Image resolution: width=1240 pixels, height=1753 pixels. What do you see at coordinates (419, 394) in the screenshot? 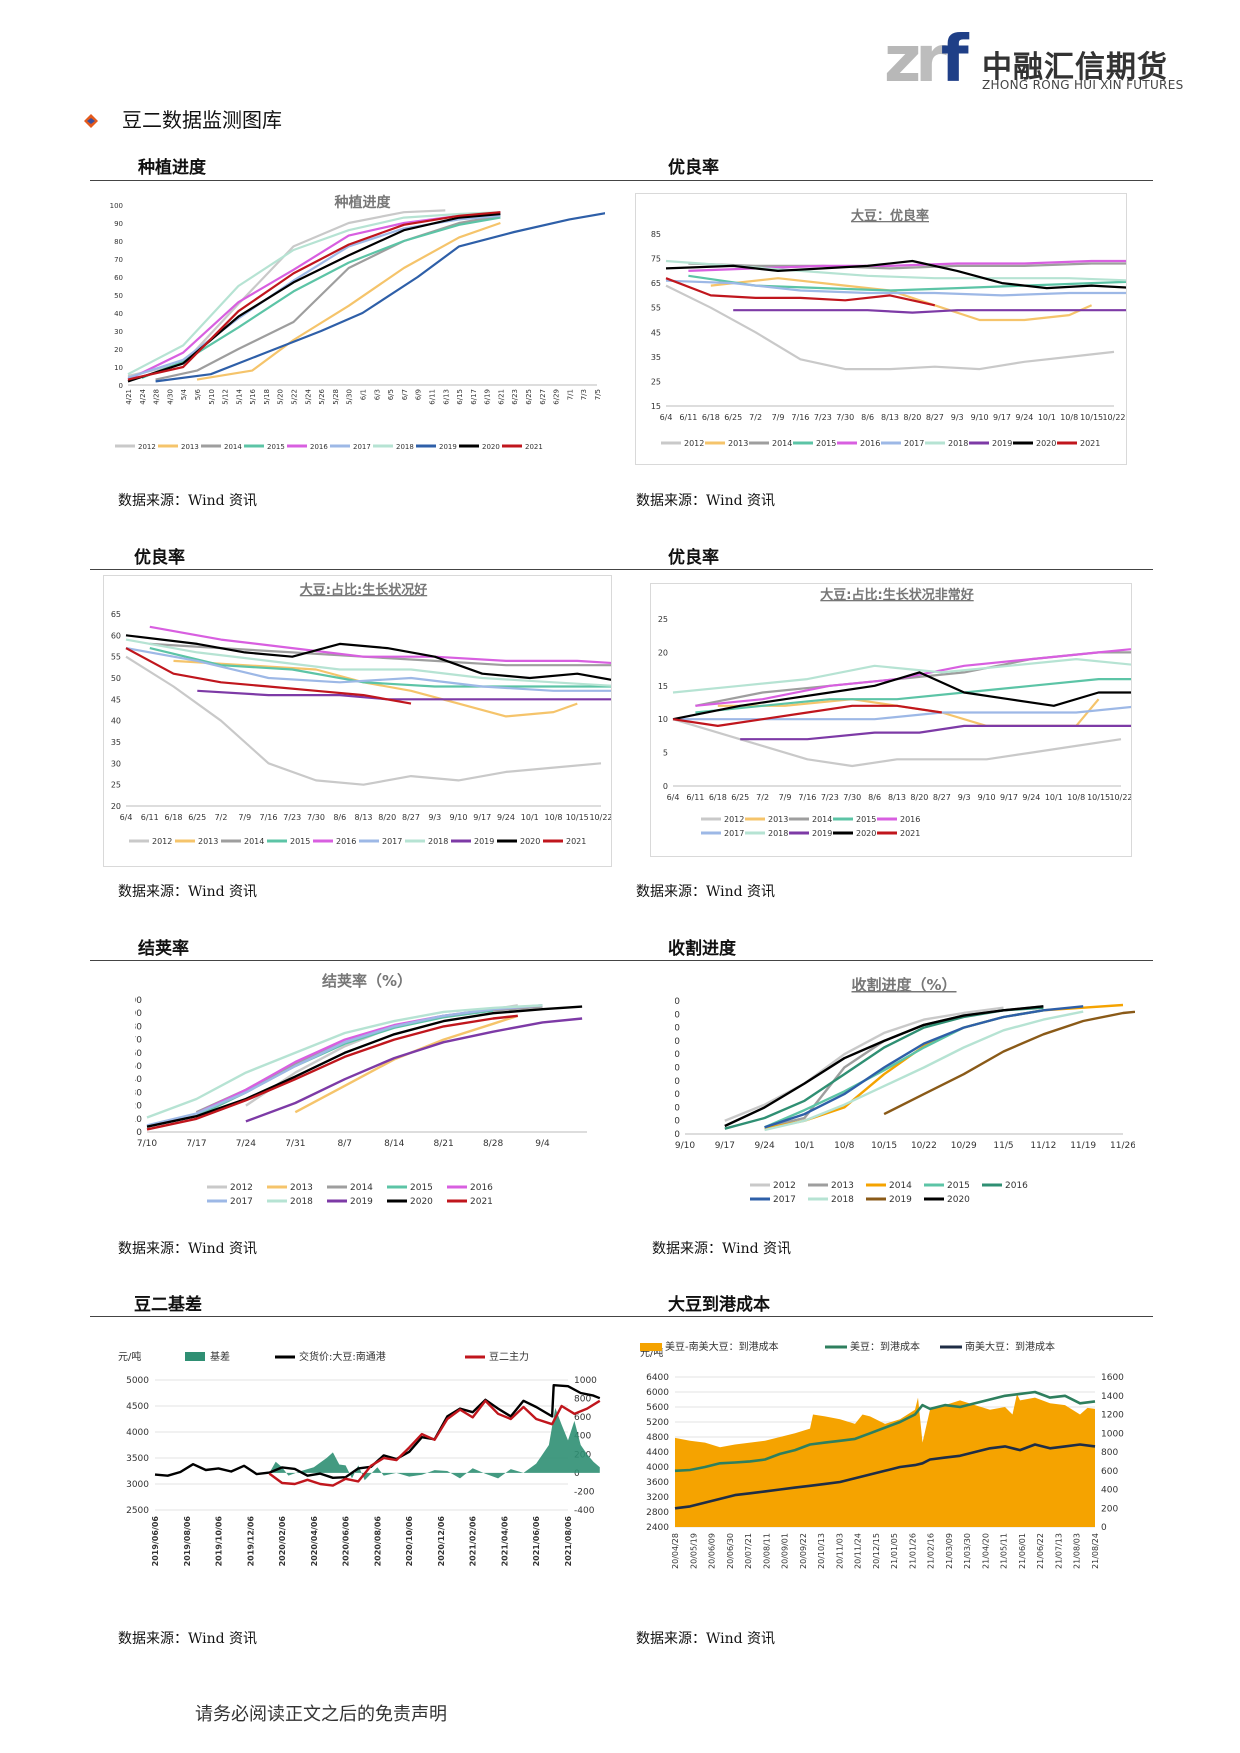
I see `x-tick-label: 6/9` at bounding box center [419, 394].